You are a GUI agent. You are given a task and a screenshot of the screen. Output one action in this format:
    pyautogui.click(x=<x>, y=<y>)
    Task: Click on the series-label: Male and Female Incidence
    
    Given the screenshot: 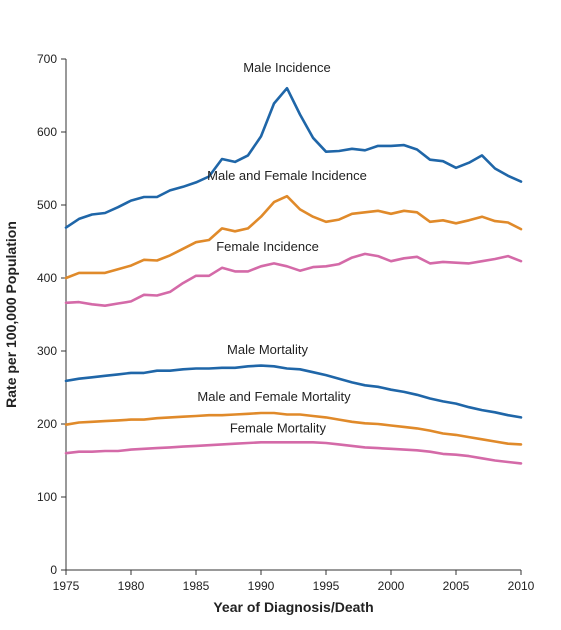 What is the action you would take?
    pyautogui.click(x=287, y=175)
    